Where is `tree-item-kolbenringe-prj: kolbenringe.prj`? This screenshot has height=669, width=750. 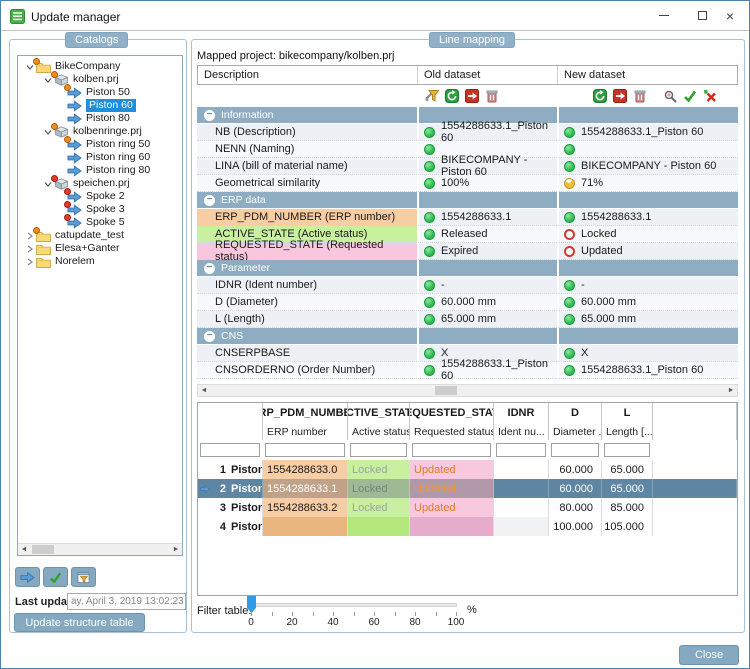
tree-item-kolbenringe-prj: kolbenringe.prj is located at coordinates (100, 130).